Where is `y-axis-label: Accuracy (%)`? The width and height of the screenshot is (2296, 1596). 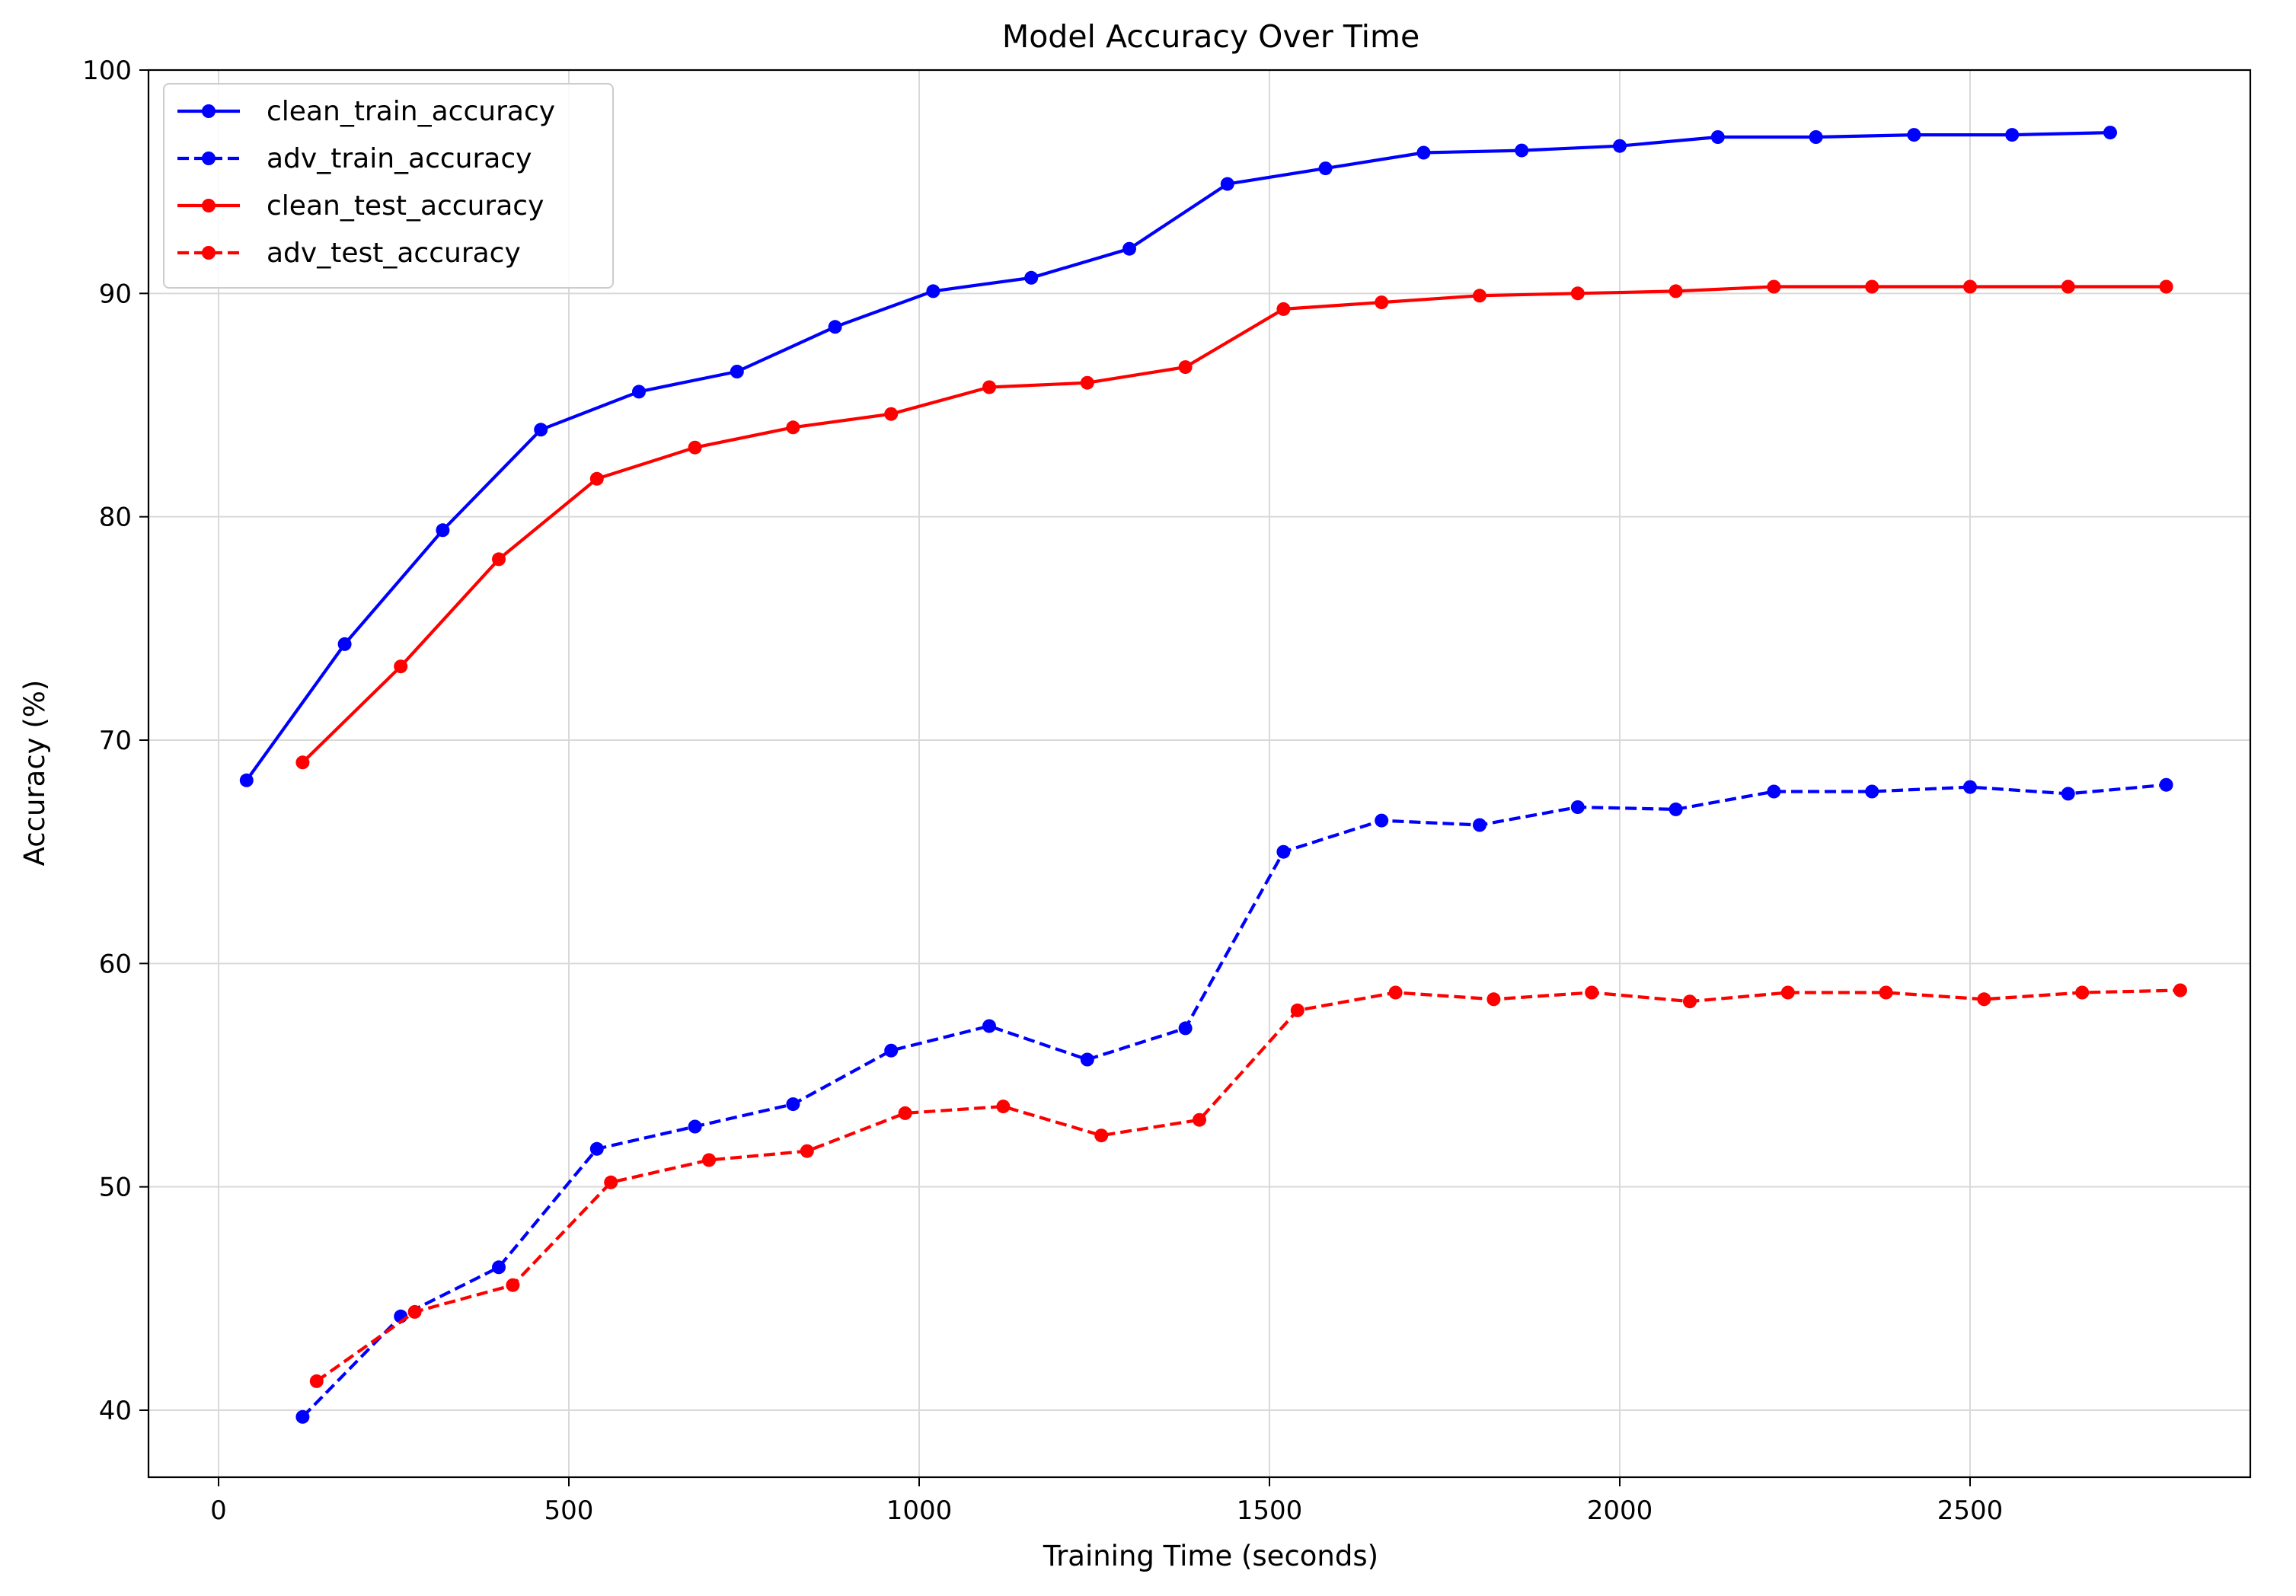
y-axis-label: Accuracy (%) is located at coordinates (35, 773).